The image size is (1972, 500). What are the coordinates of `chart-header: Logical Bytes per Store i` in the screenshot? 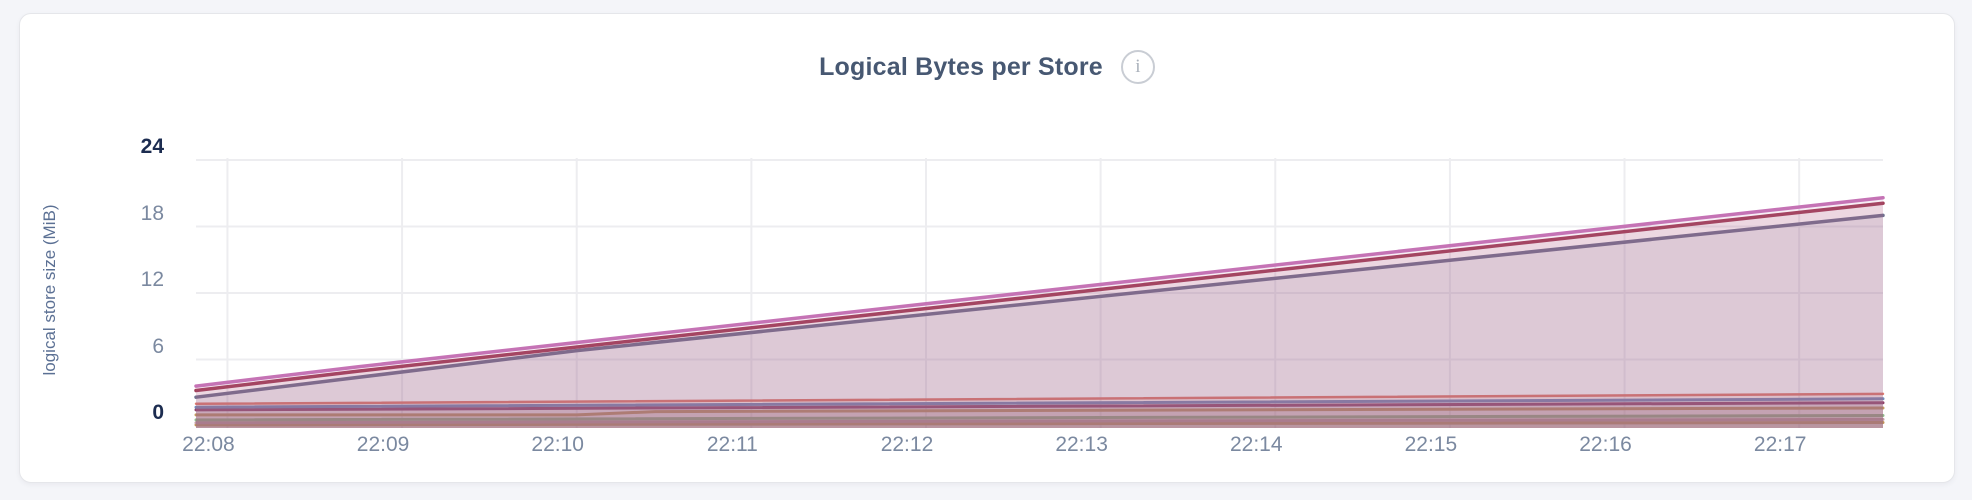 It's located at (987, 67).